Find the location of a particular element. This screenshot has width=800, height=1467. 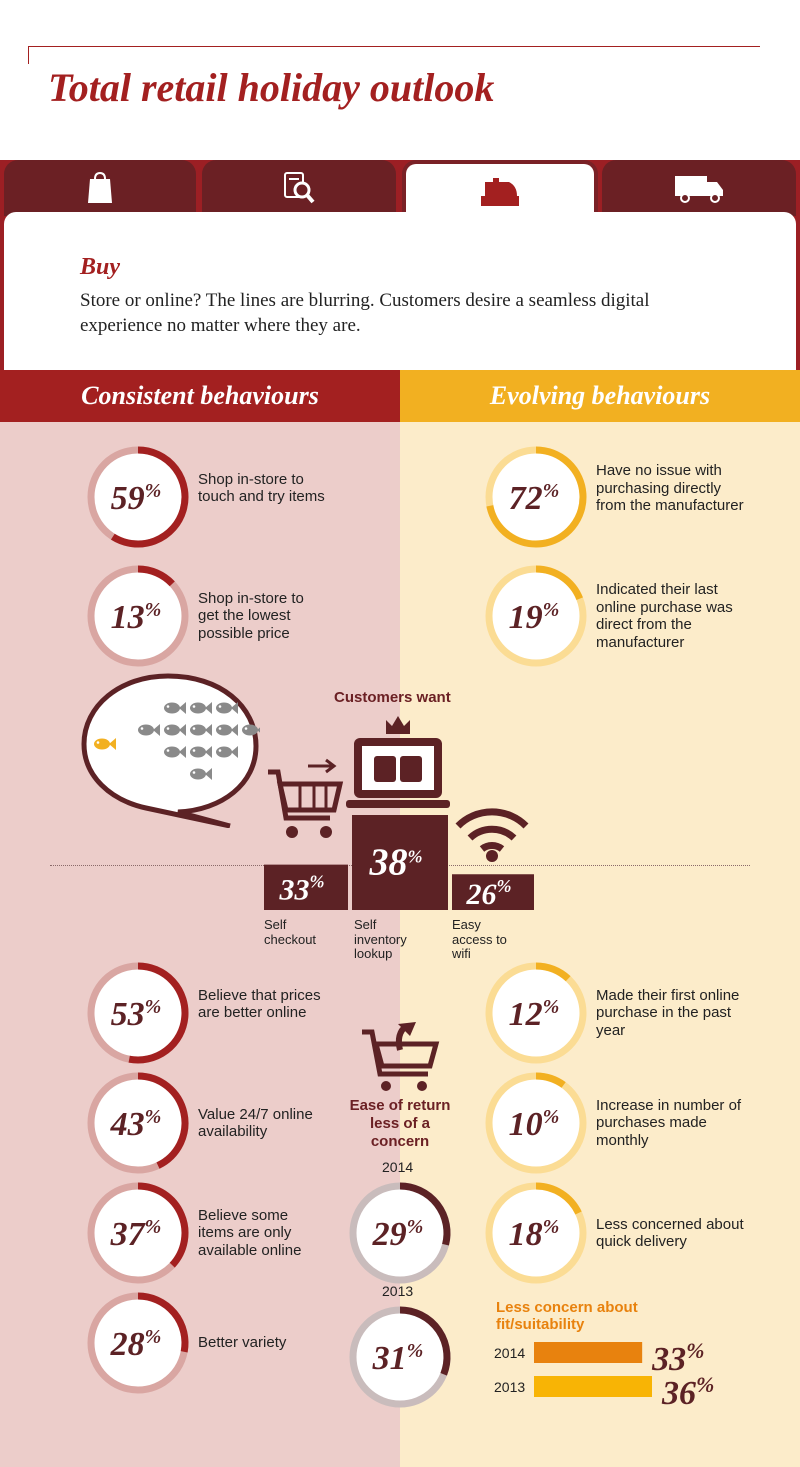

tab-buy is located at coordinates (500, 190).